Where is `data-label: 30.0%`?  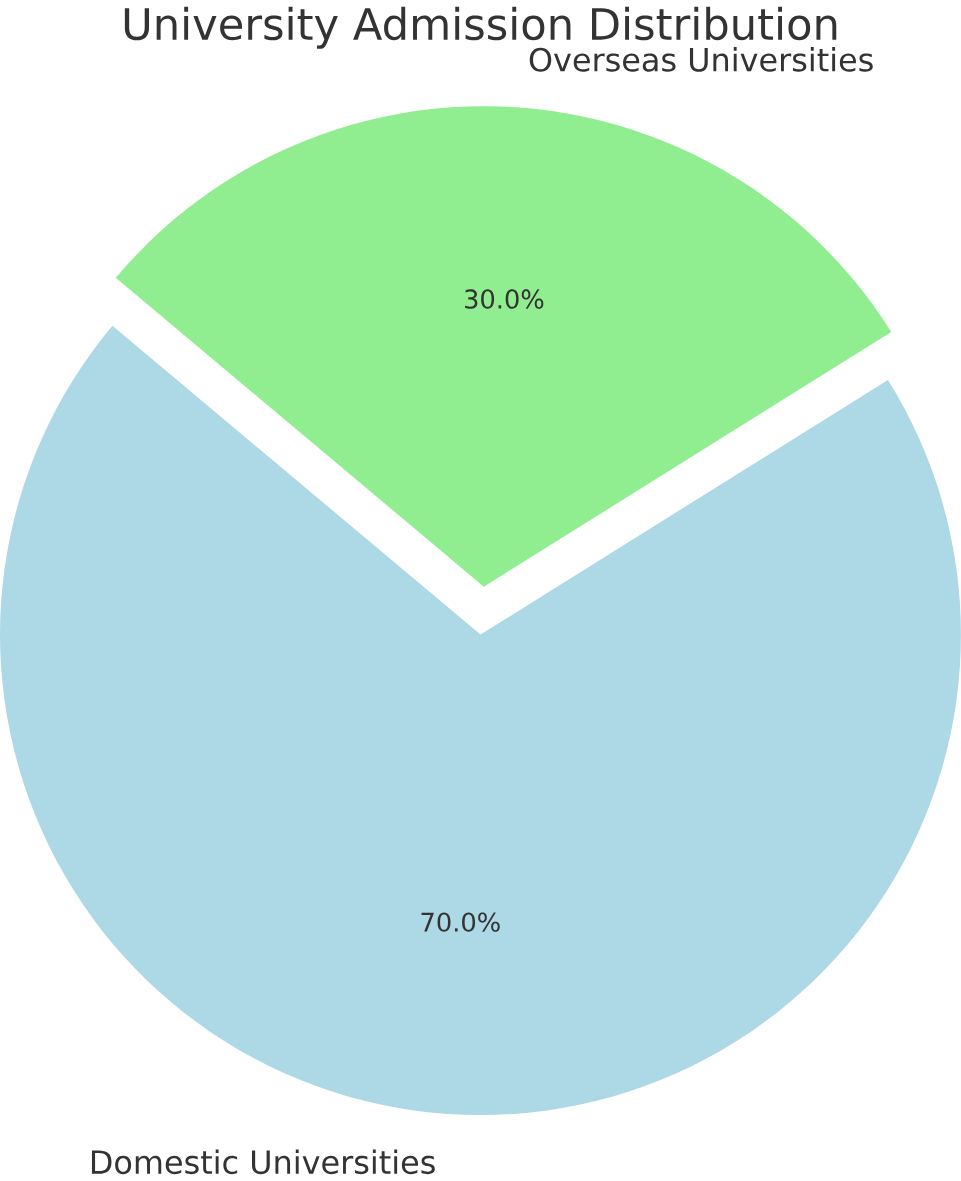
data-label: 30.0% is located at coordinates (504, 299).